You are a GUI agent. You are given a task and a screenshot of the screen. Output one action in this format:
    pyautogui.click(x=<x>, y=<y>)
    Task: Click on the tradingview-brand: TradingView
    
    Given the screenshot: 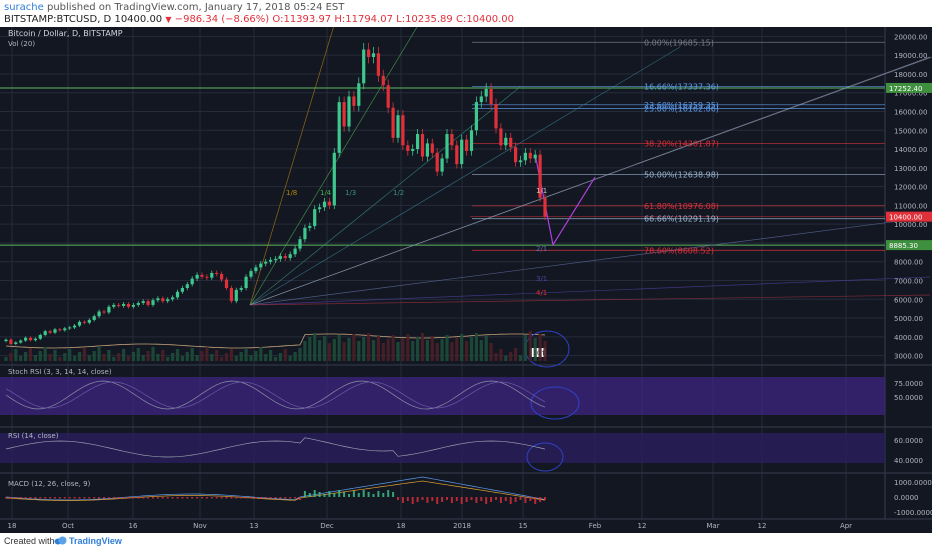 What is the action you would take?
    pyautogui.click(x=95, y=541)
    